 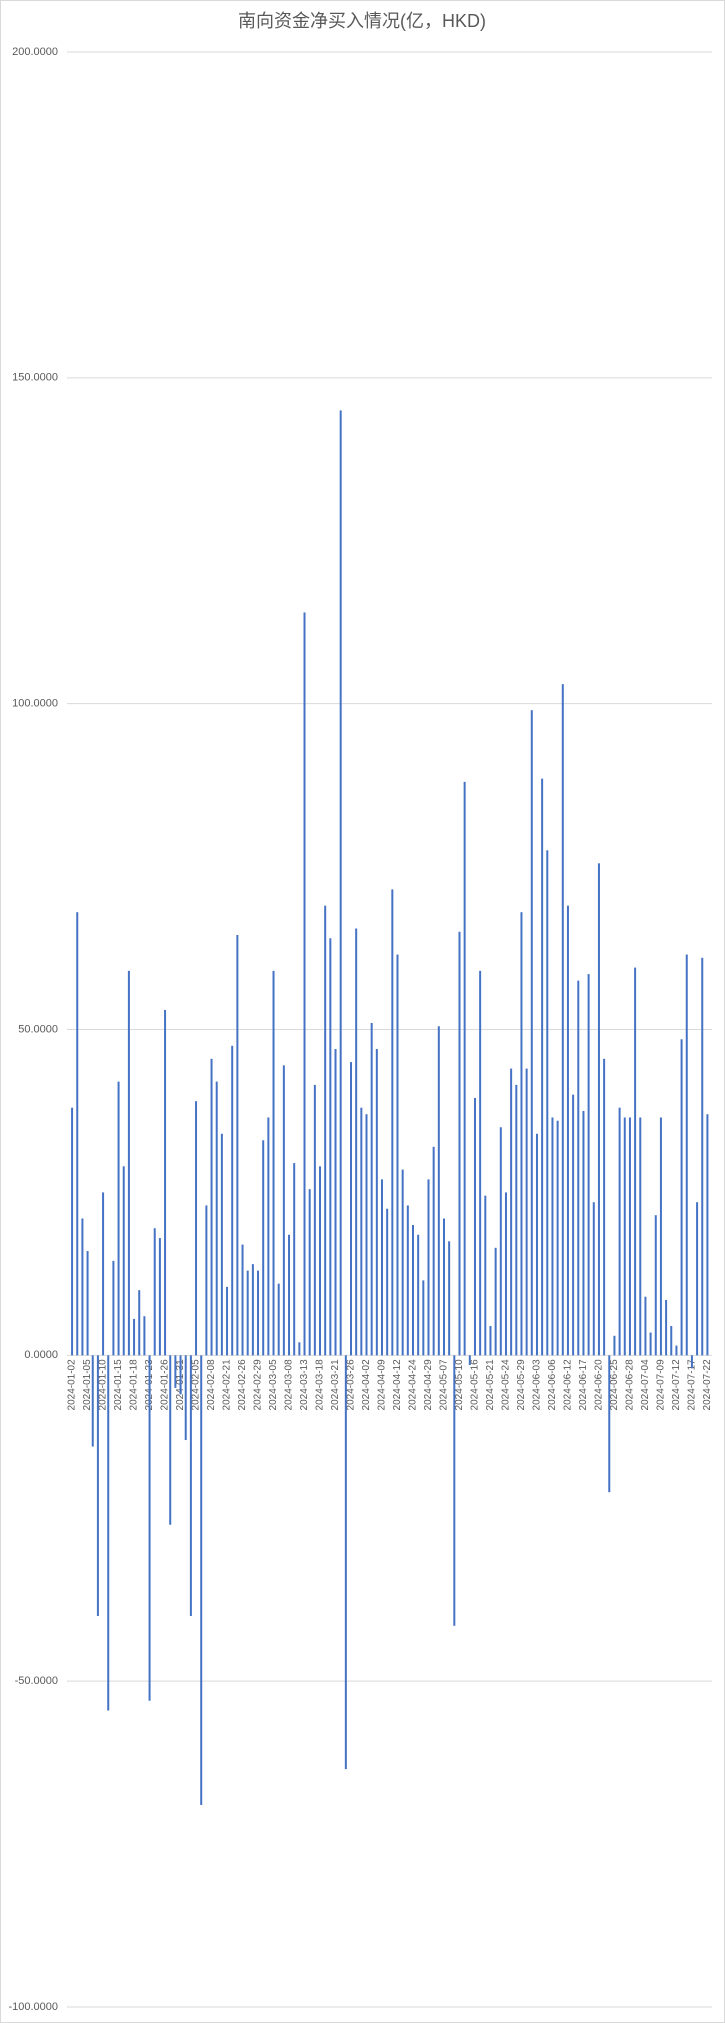 What do you see at coordinates (196, 1385) in the screenshot?
I see `x-tick-label: 2024-02-05` at bounding box center [196, 1385].